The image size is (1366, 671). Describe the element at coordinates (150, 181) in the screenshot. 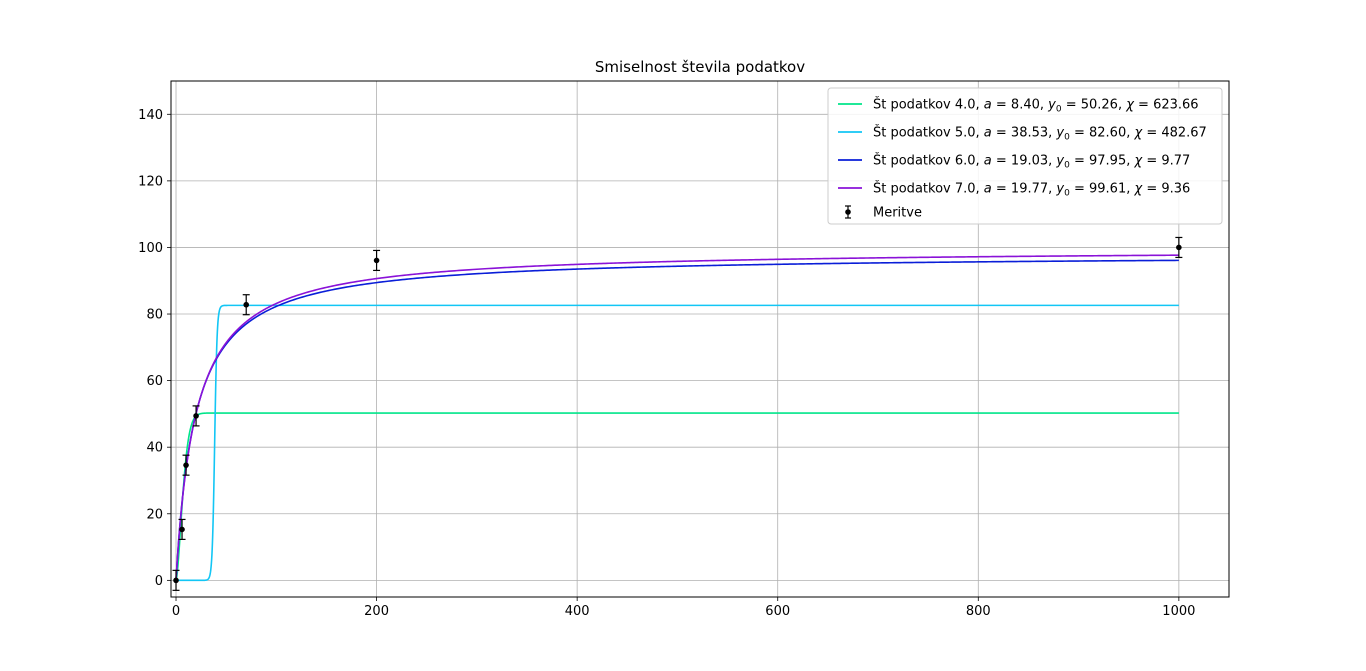

I see `y-tick-label: 120` at that location.